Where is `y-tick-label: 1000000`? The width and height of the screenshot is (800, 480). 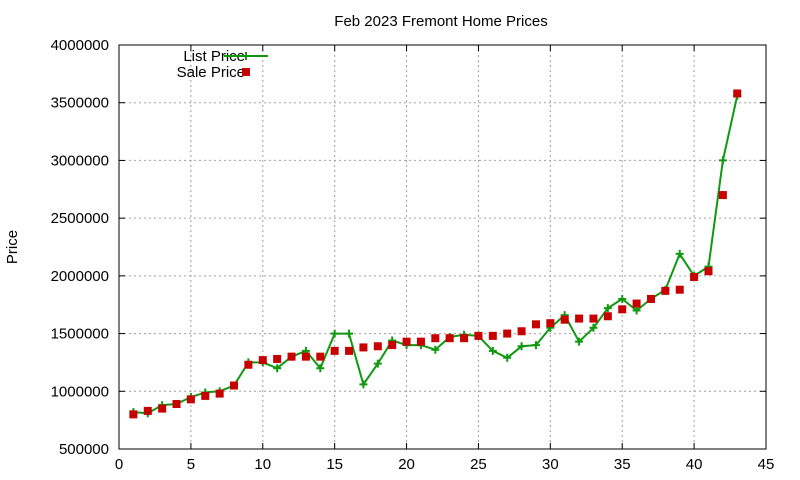 y-tick-label: 1000000 is located at coordinates (80, 391).